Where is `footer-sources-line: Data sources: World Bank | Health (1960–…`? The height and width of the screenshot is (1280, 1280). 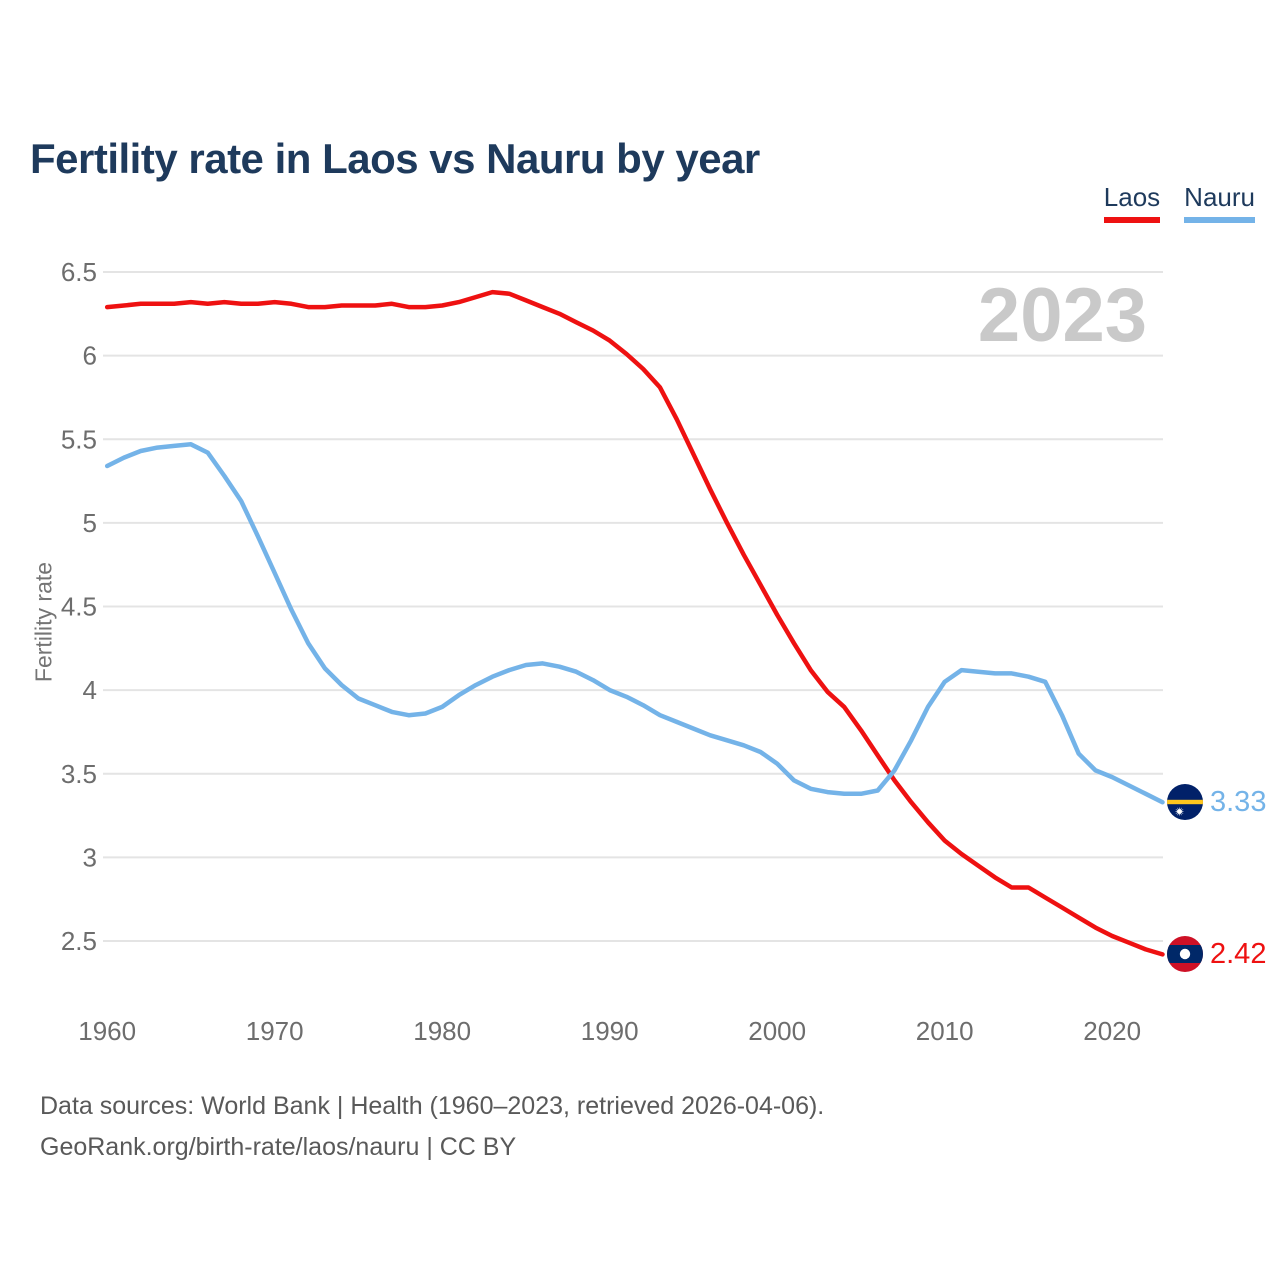
footer-sources-line: Data sources: World Bank | Health (1960–… is located at coordinates (432, 1106).